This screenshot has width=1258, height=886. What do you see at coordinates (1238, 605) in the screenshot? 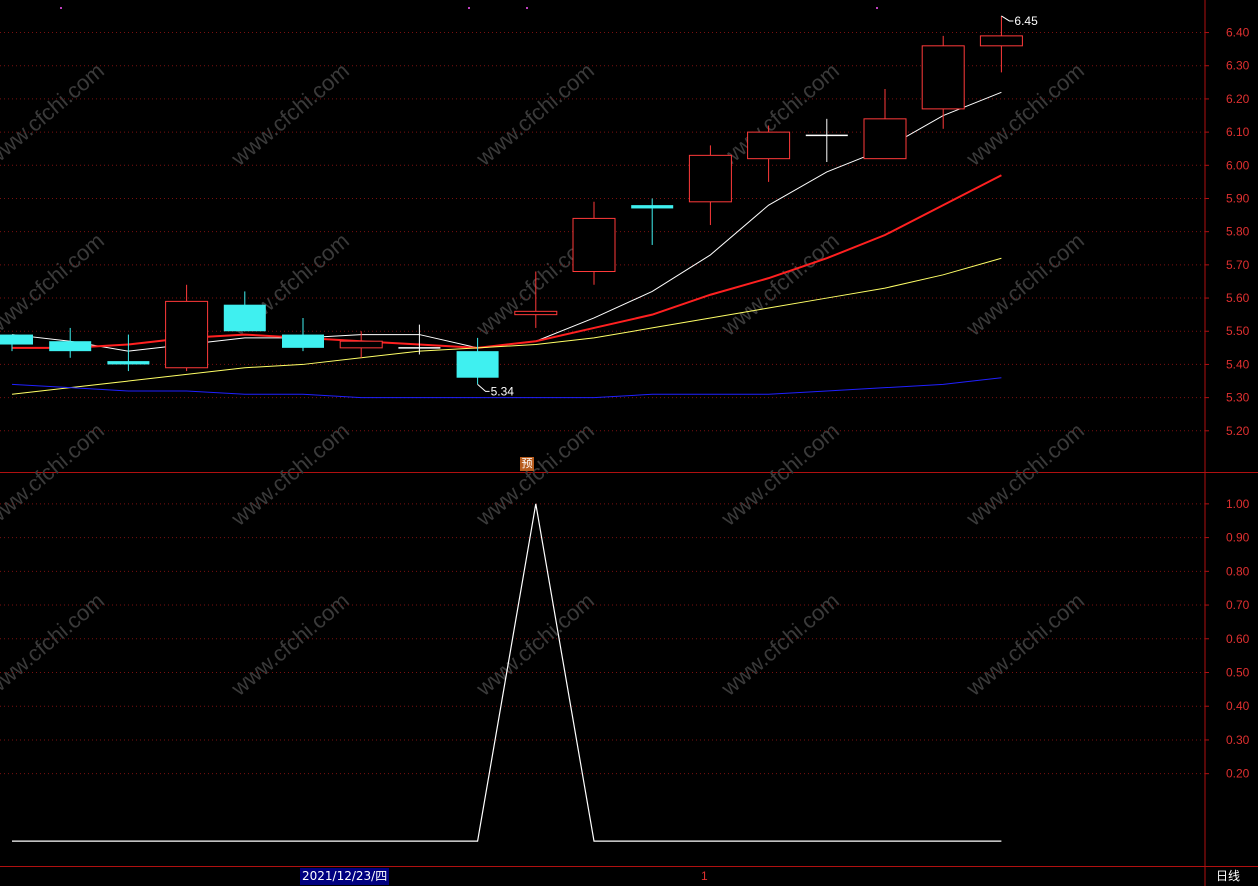
I see `ind-tick-label-3: 0.70` at bounding box center [1238, 605].